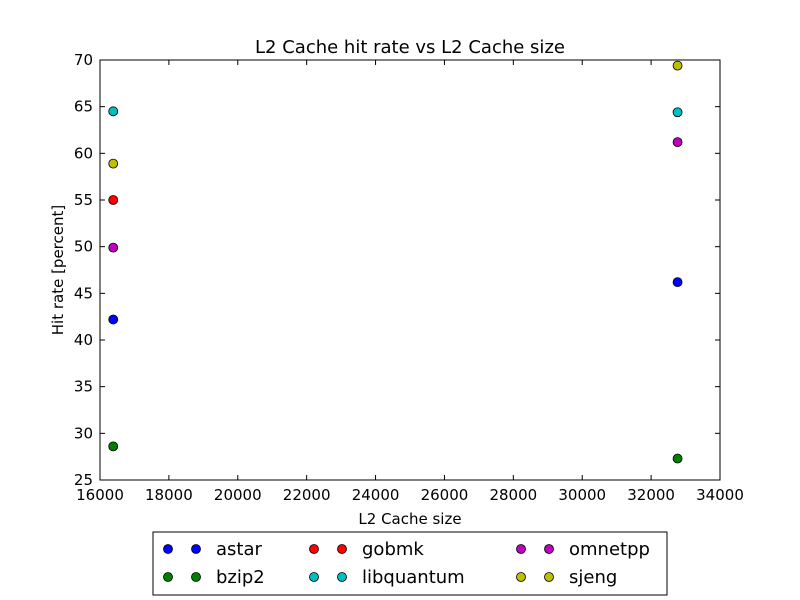 This screenshot has height=600, width=800. Describe the element at coordinates (651, 495) in the screenshot. I see `x-tick-label: 32000` at that location.